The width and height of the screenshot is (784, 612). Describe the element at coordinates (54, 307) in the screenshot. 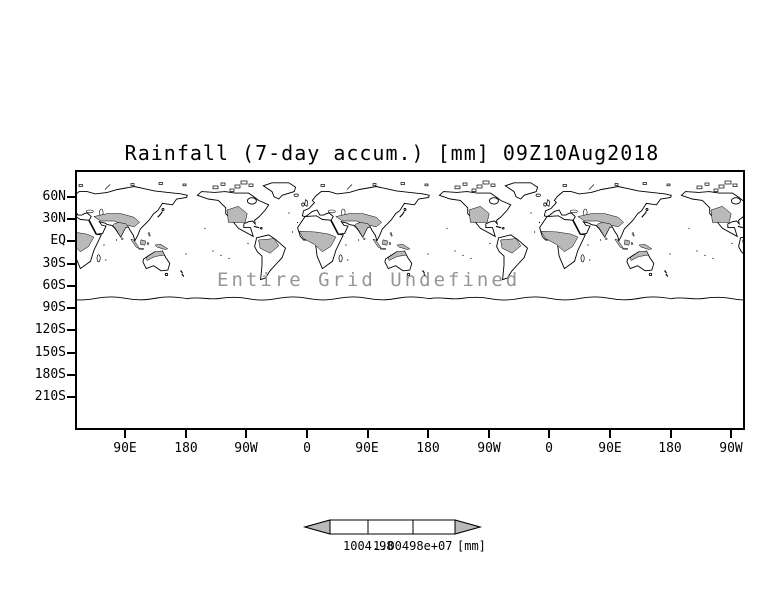

I see `y-axis-label: 90S` at that location.